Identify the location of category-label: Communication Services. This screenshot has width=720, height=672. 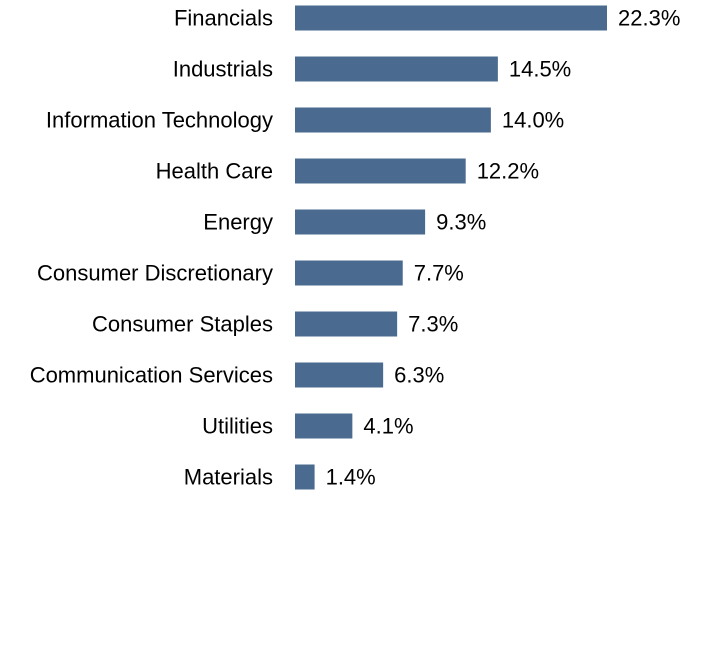
(151, 375).